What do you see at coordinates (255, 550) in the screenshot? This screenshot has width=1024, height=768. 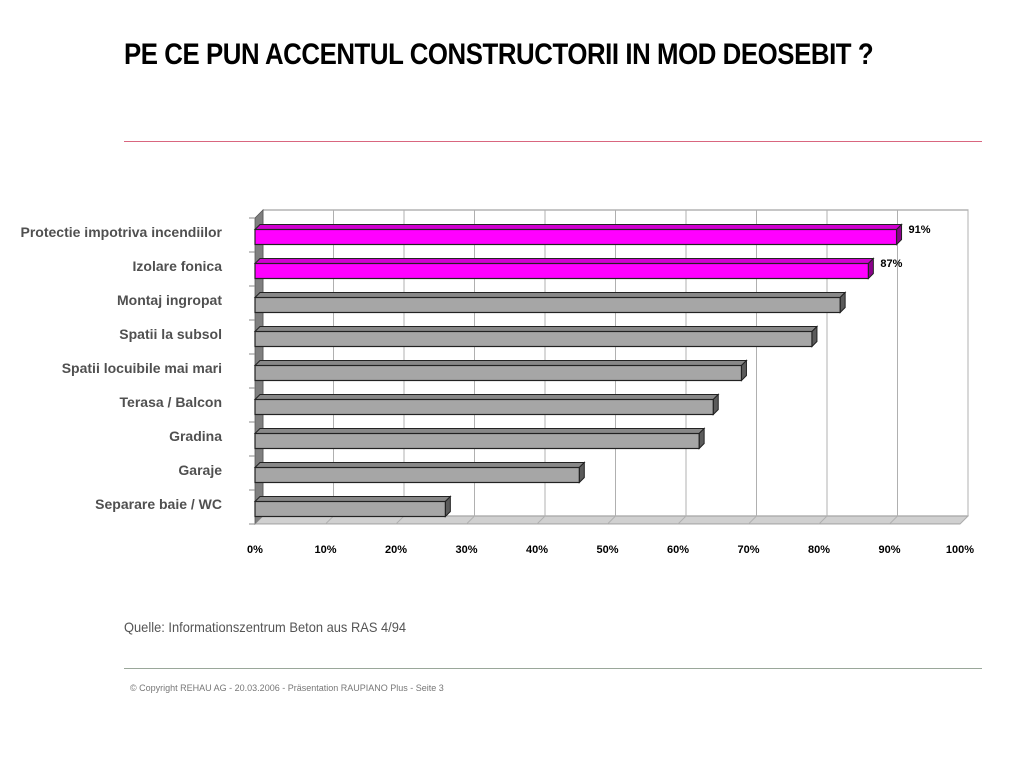 I see `x-tick-label: 0%` at bounding box center [255, 550].